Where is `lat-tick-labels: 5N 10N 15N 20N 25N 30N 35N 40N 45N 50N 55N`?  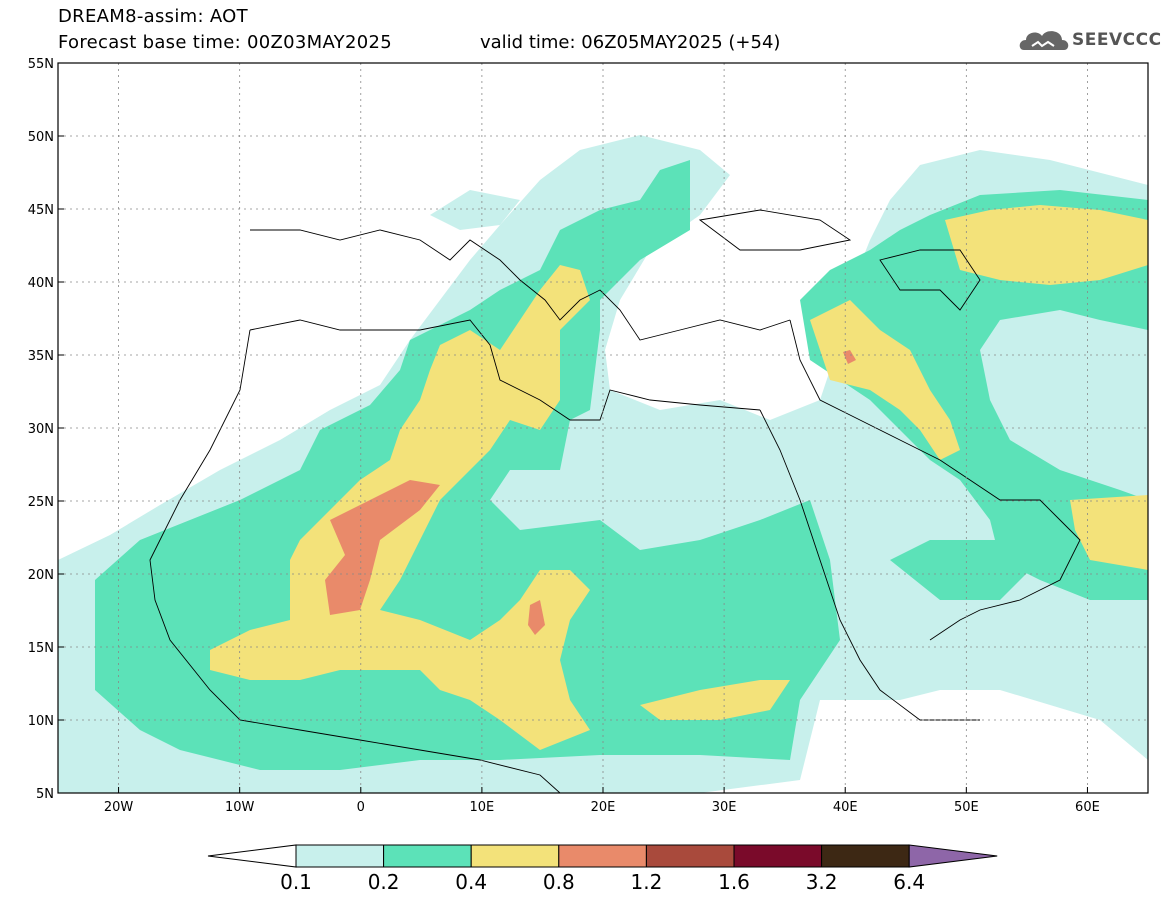
lat-tick-labels: 5N 10N 15N 20N 25N 30N 35N 40N 45N 50N 55N is located at coordinates (46, 429).